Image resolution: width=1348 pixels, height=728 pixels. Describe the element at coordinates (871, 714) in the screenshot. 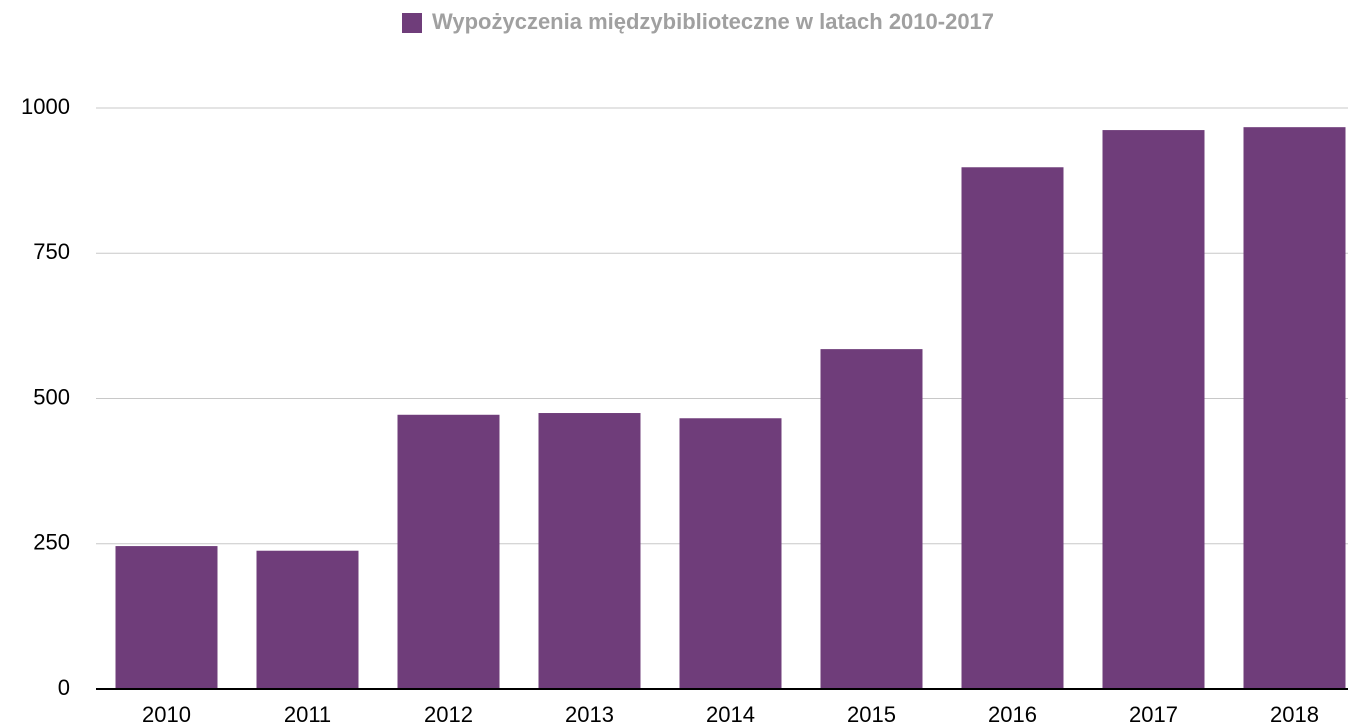

I see `x-tick-label: 2015` at that location.